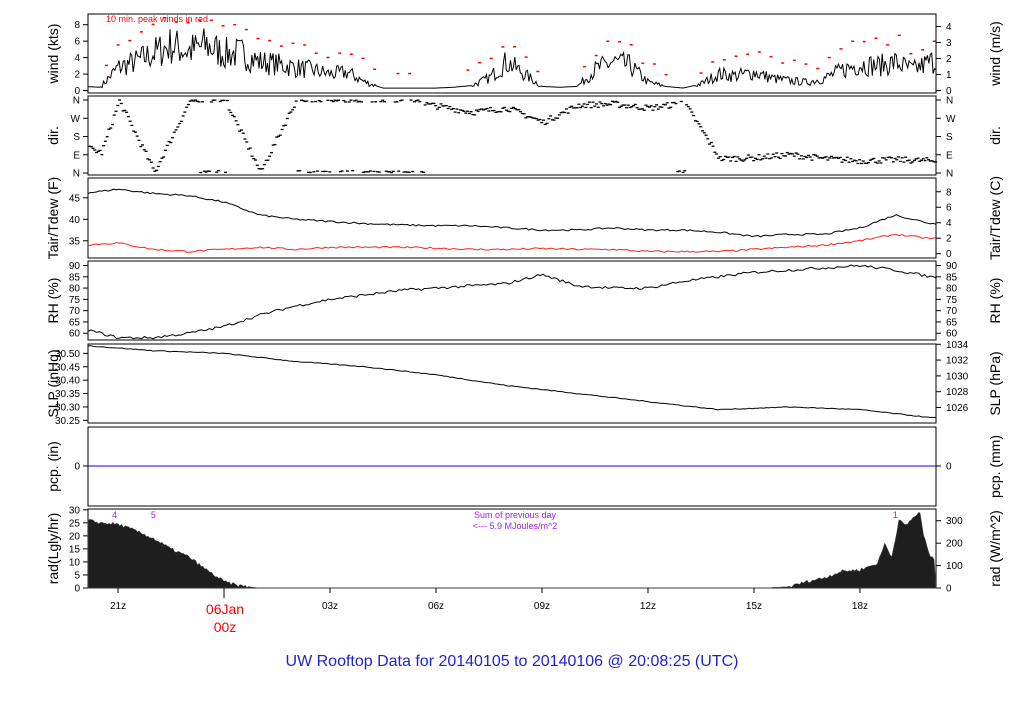 The height and width of the screenshot is (705, 1024). What do you see at coordinates (67, 367) in the screenshot?
I see `slp-ytick-label: 30.45` at bounding box center [67, 367].